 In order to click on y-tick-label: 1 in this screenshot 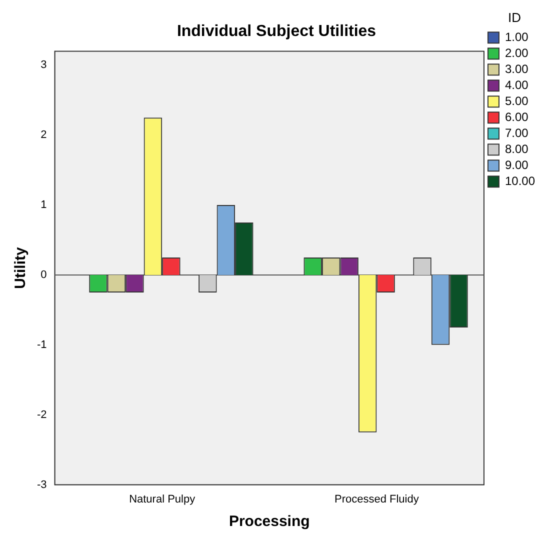, I will do `click(43, 205)`.